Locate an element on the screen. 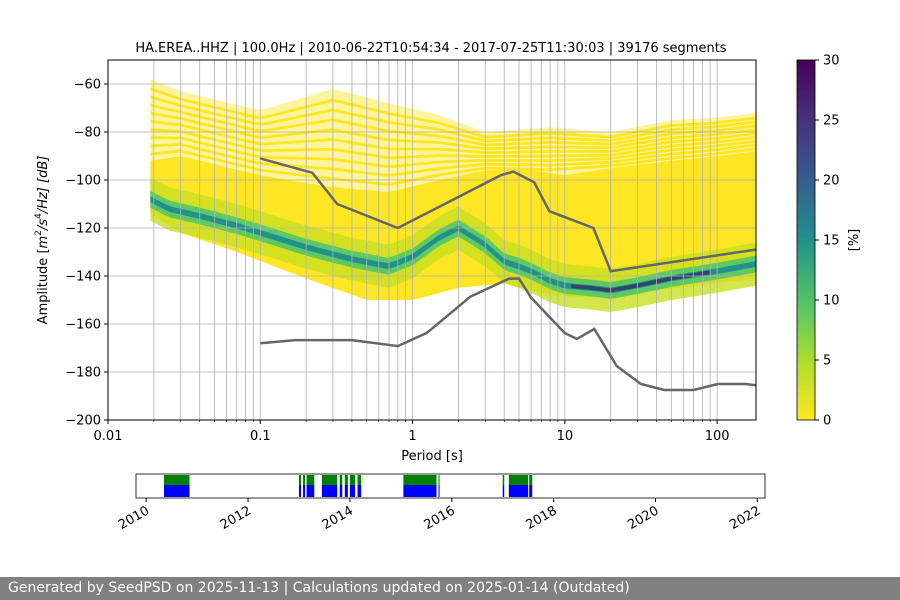  timeline-tick-label: 2016 is located at coordinates (440, 518).